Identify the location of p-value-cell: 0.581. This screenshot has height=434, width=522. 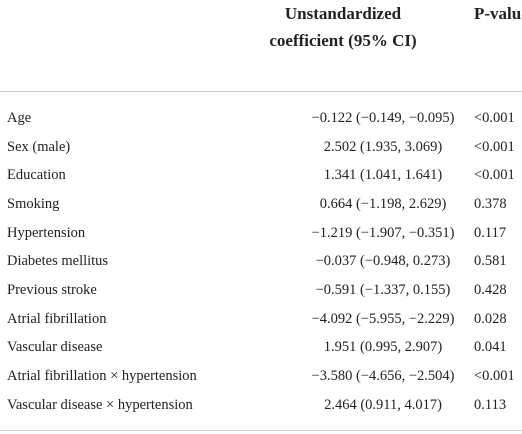
(490, 261).